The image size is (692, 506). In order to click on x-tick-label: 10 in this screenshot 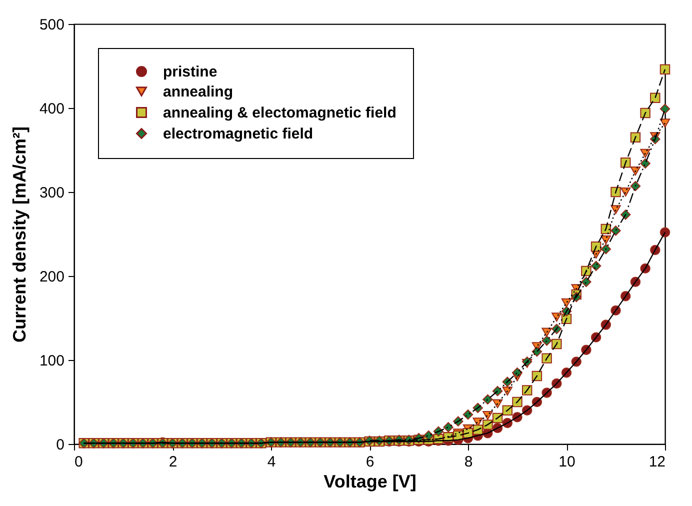, I will do `click(567, 462)`.